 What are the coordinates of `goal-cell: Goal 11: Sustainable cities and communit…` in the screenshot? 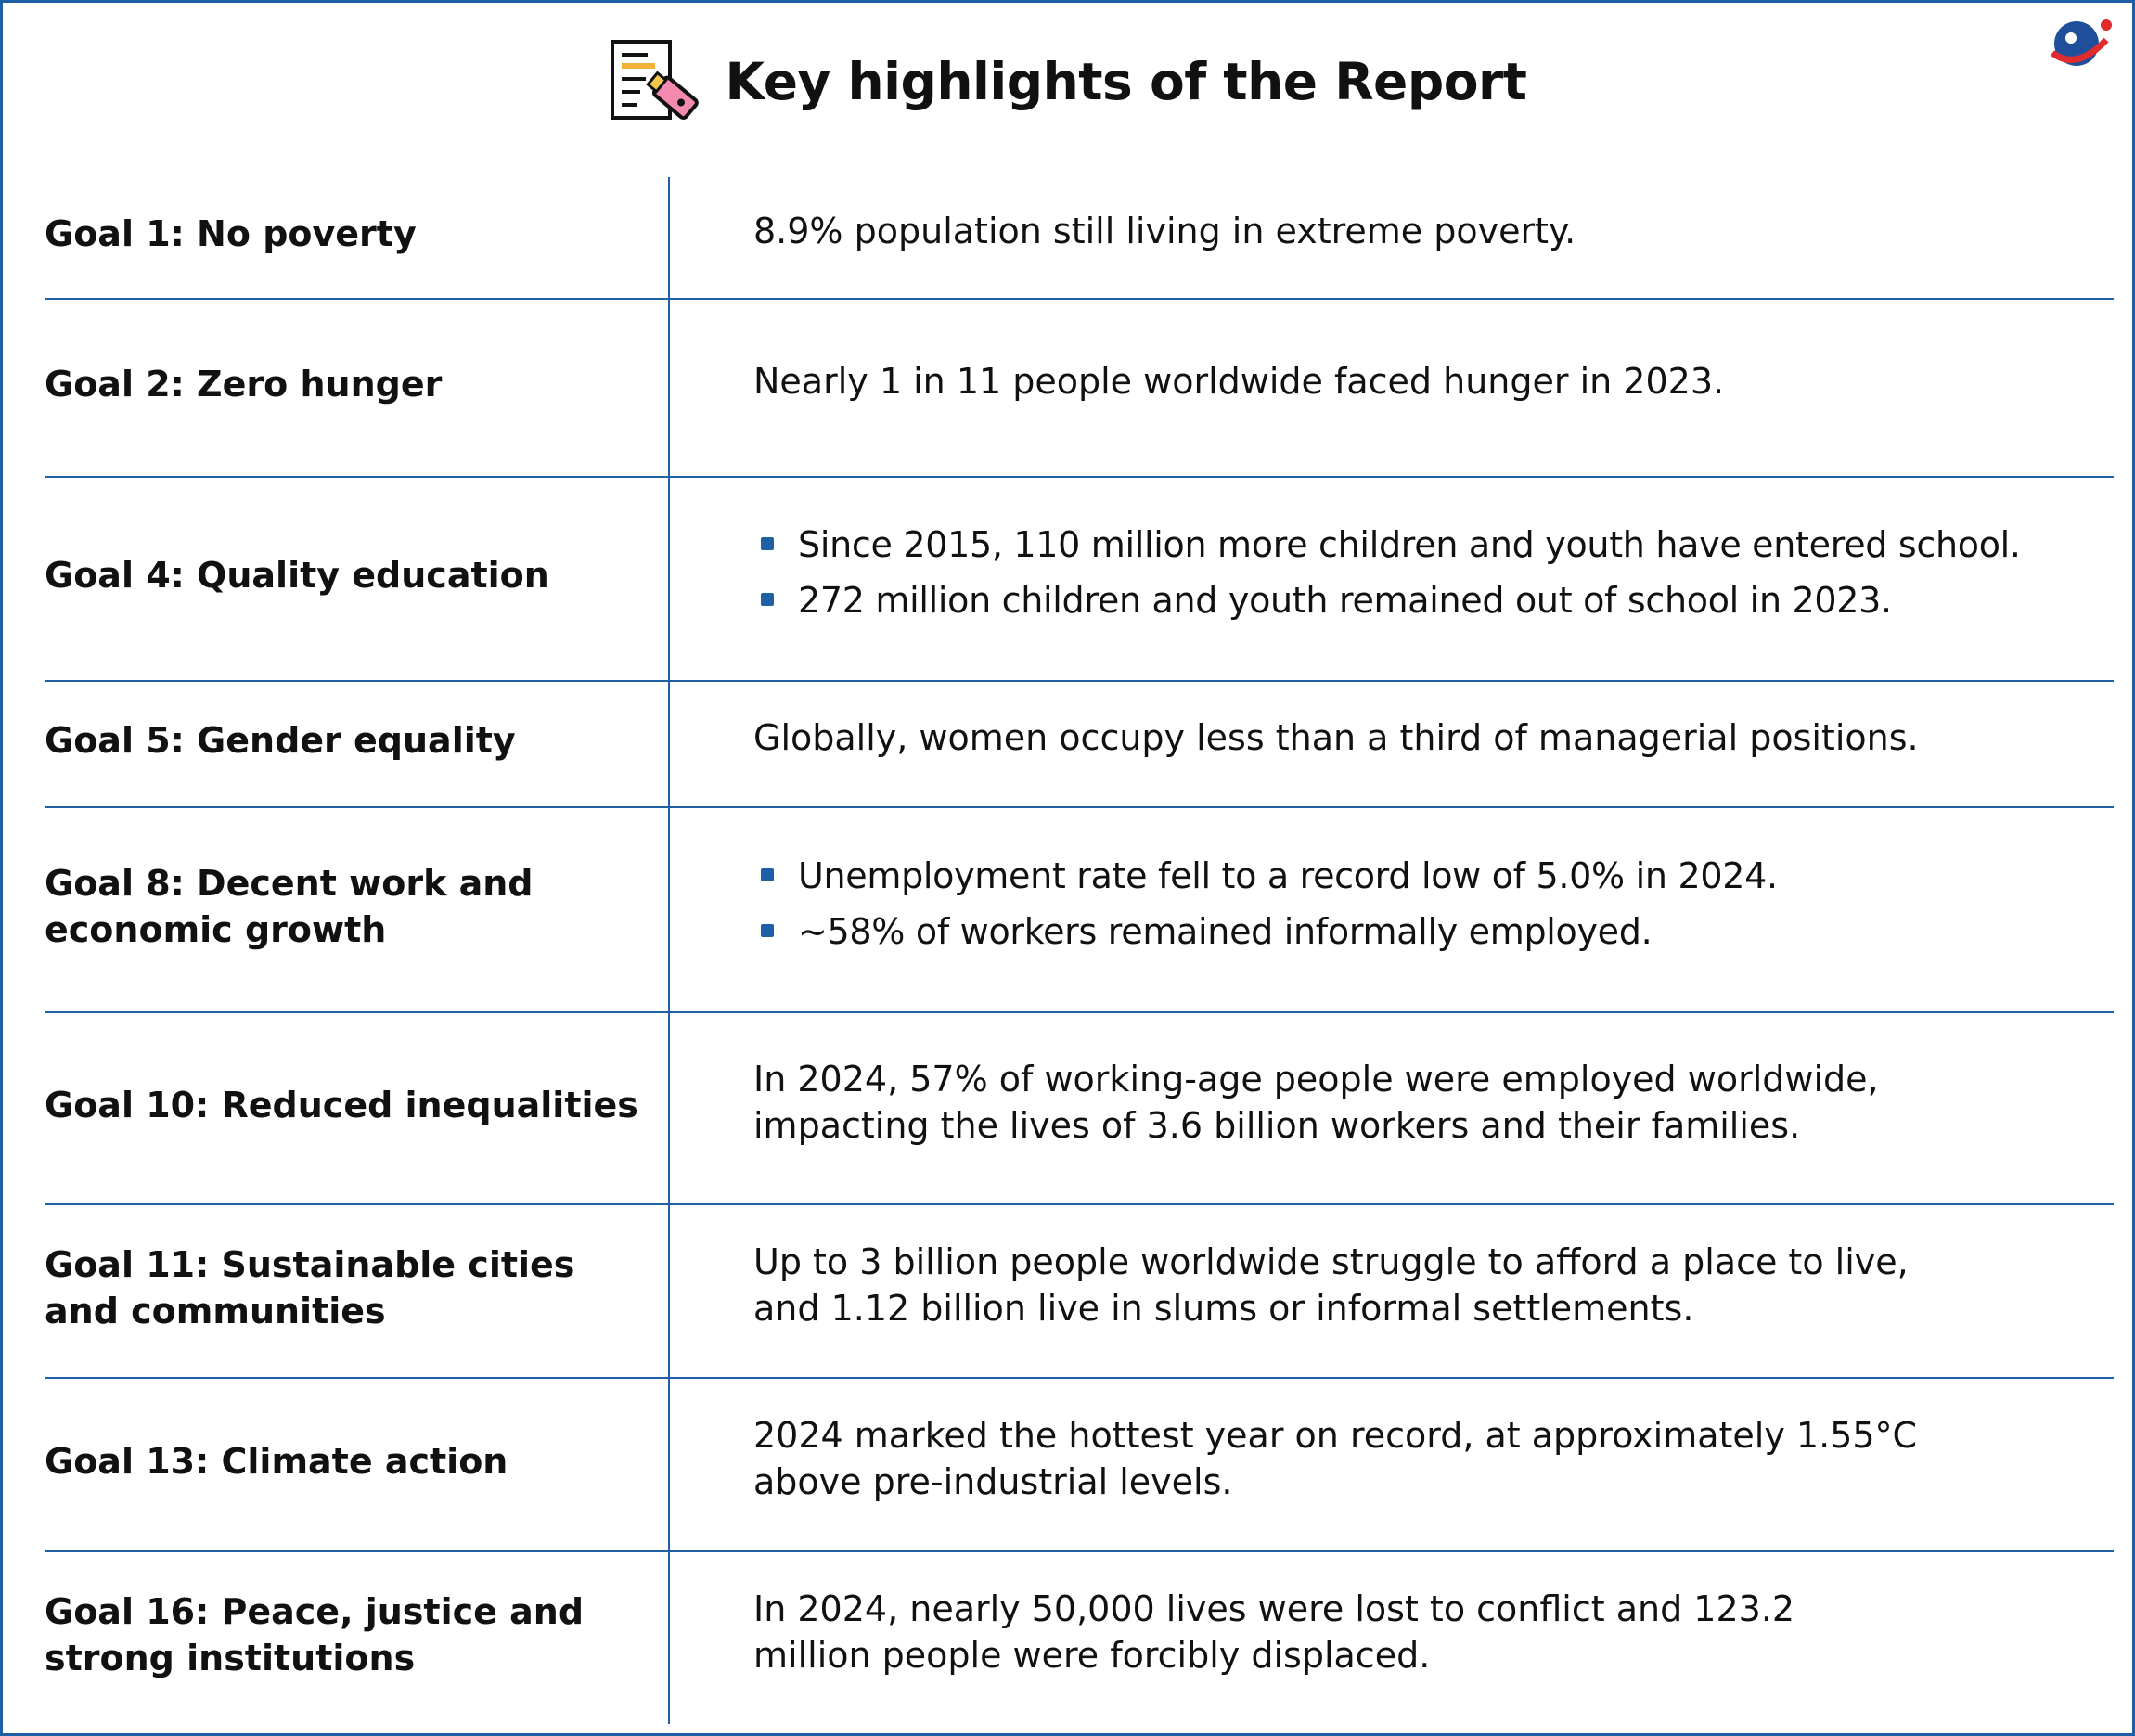 It's located at (357, 1291).